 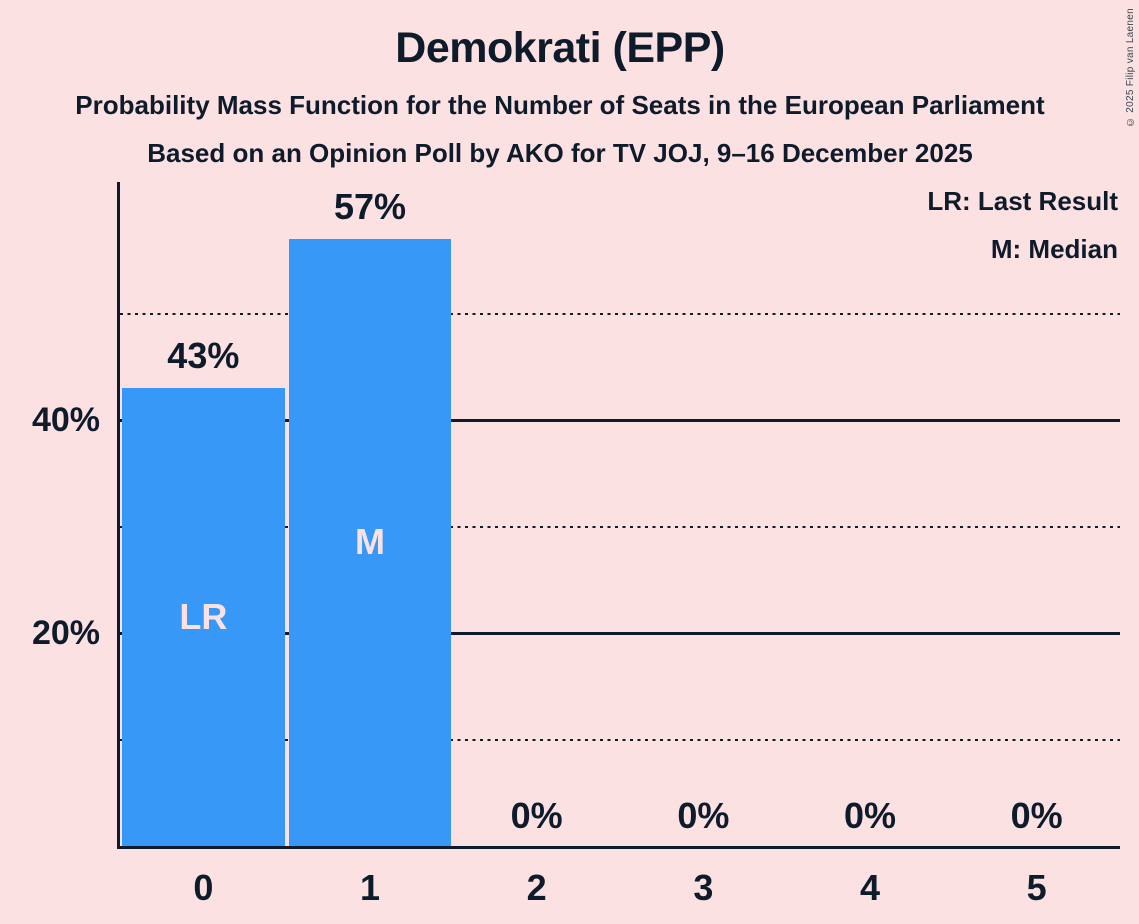 What do you see at coordinates (65, 633) in the screenshot?
I see `y-tick-label-20pct: 20%` at bounding box center [65, 633].